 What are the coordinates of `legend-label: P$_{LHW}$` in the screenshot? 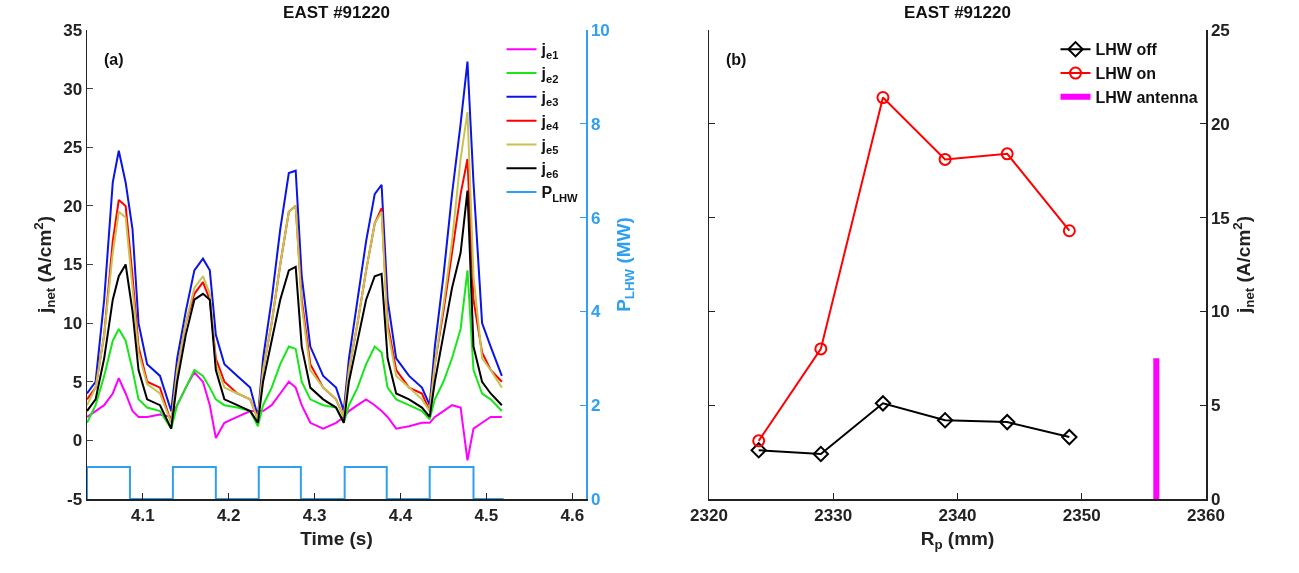 It's located at (560, 194).